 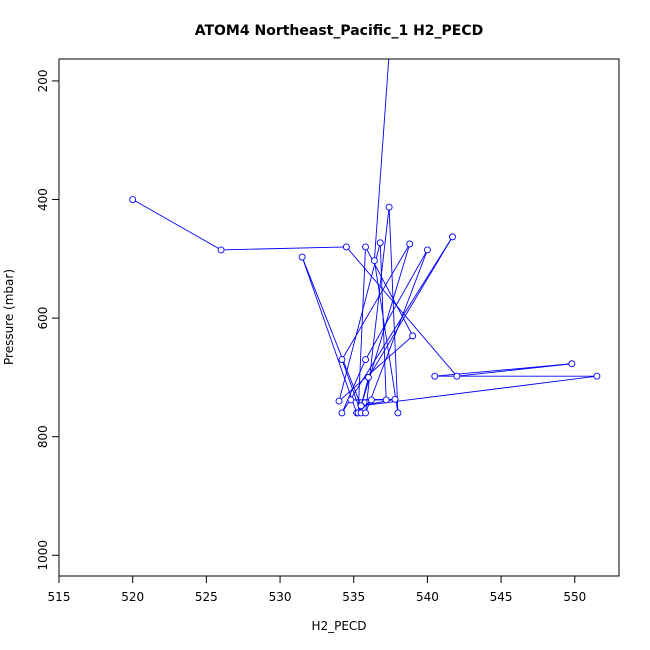 What do you see at coordinates (43, 80) in the screenshot?
I see `y-tick-label: 200` at bounding box center [43, 80].